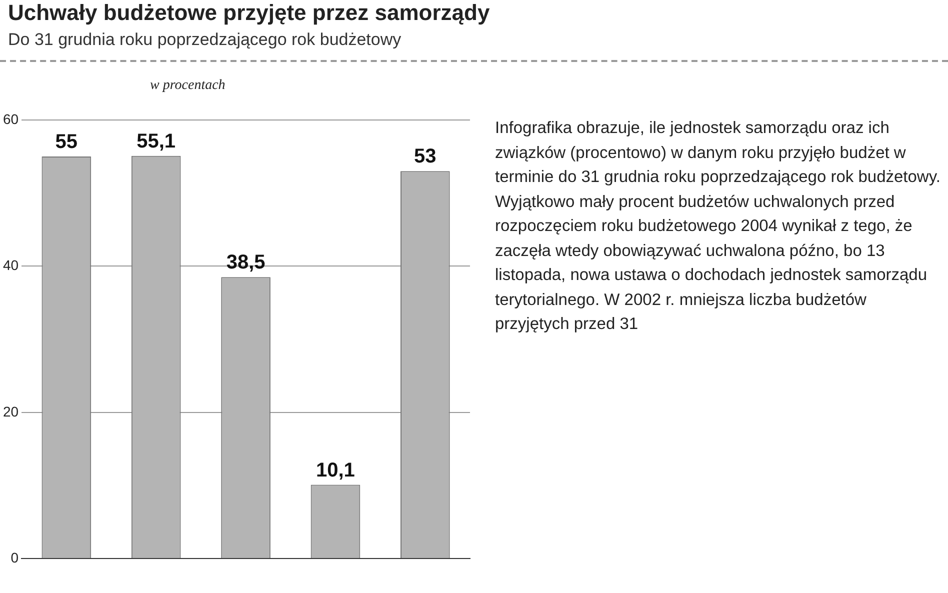  I want to click on data-label: 10,1, so click(335, 470).